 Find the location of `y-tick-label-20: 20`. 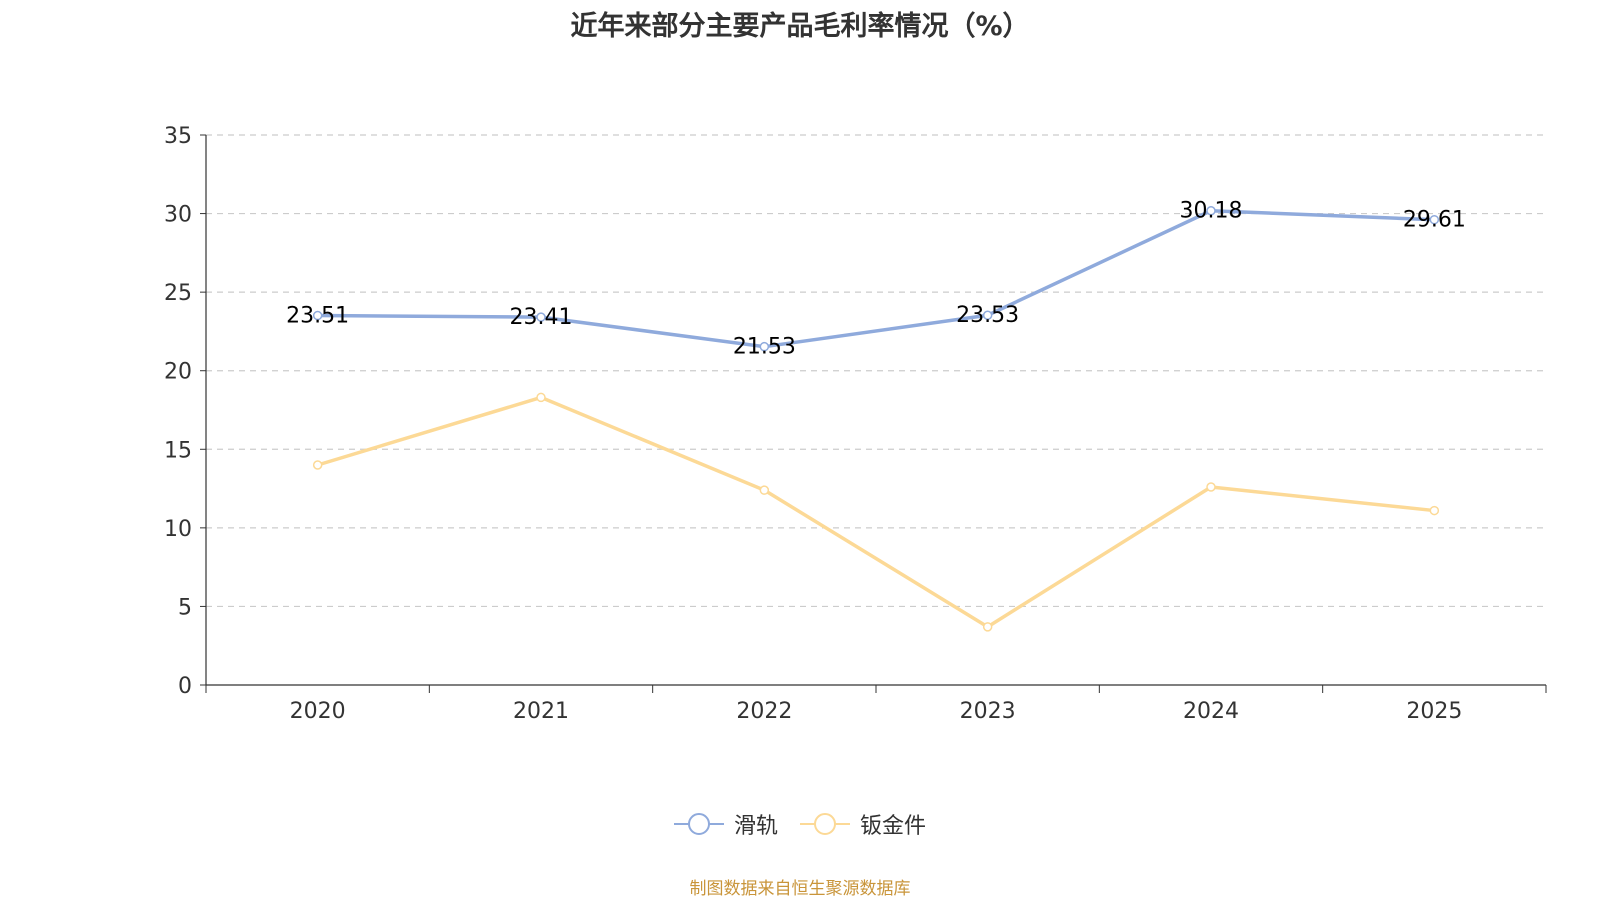

y-tick-label-20: 20 is located at coordinates (178, 372).